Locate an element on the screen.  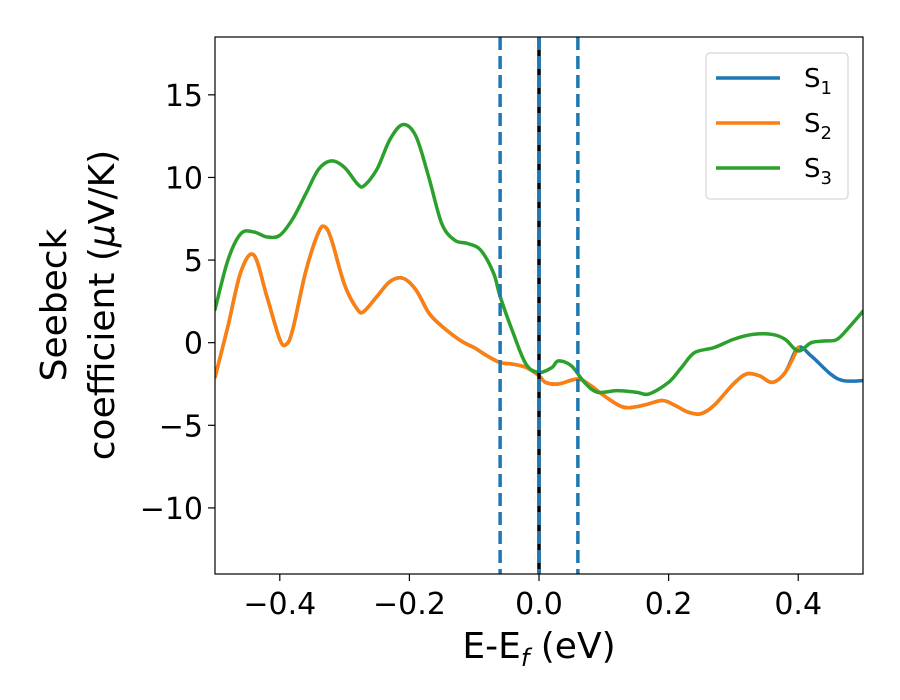
y-axis-title-line2: coefficient (μV/K) is located at coordinates (102, 305).